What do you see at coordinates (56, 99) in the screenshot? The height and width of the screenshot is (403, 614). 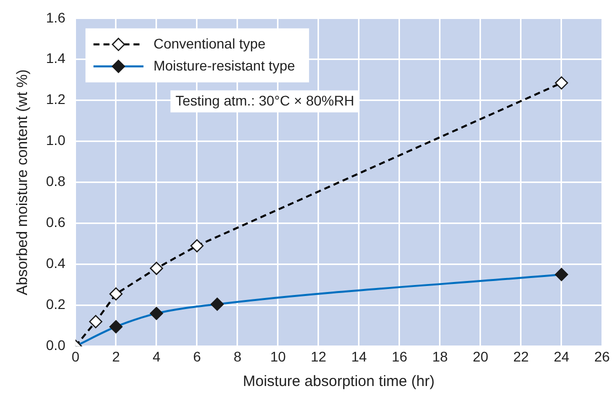 I see `y-tick-label: 1.2` at bounding box center [56, 99].